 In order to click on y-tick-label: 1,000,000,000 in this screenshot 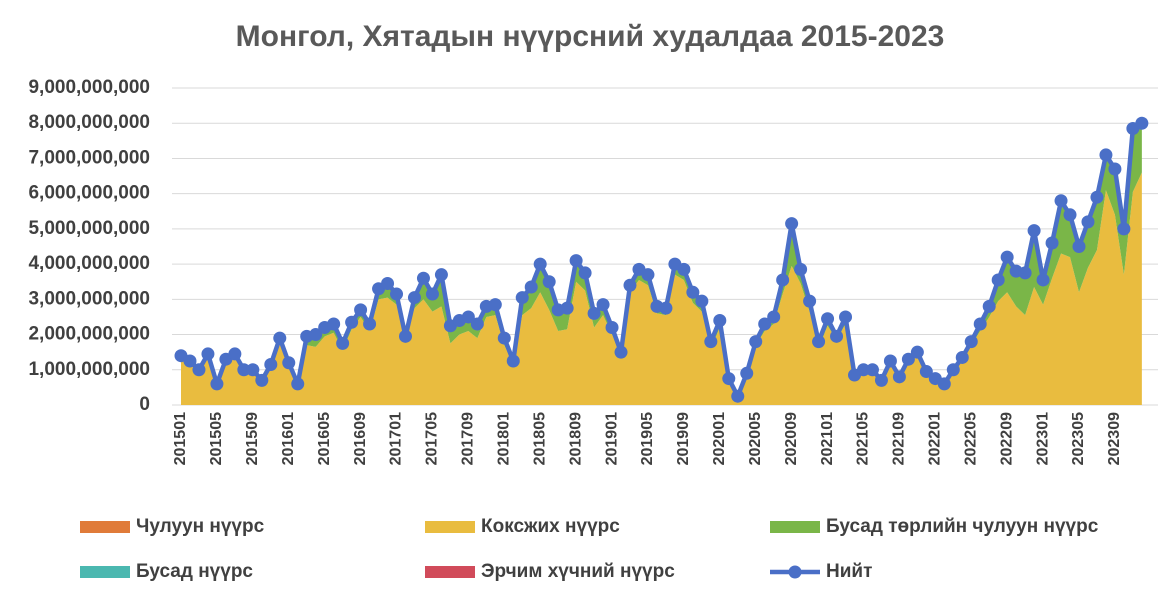, I will do `click(89, 369)`.